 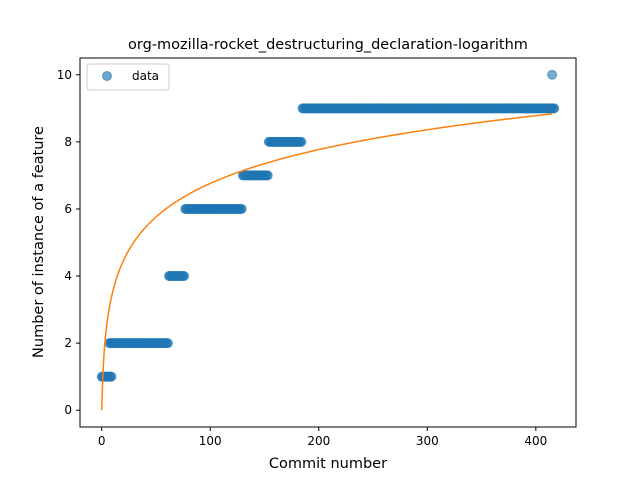 What do you see at coordinates (535, 441) in the screenshot?
I see `x-tick-label: 400` at bounding box center [535, 441].